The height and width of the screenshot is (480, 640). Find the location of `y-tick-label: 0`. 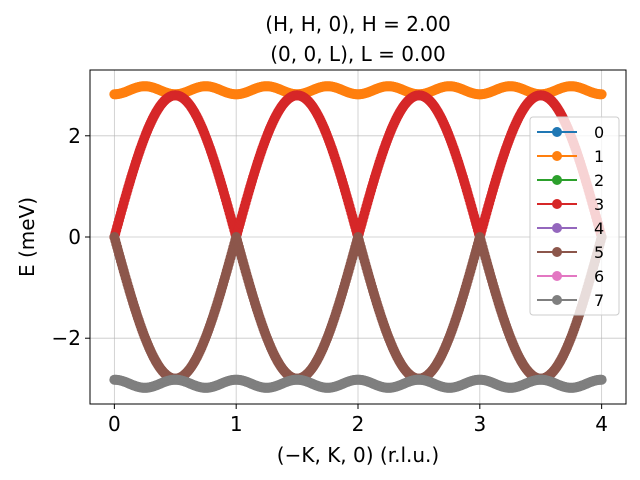

y-tick-label: 0 is located at coordinates (74, 237).